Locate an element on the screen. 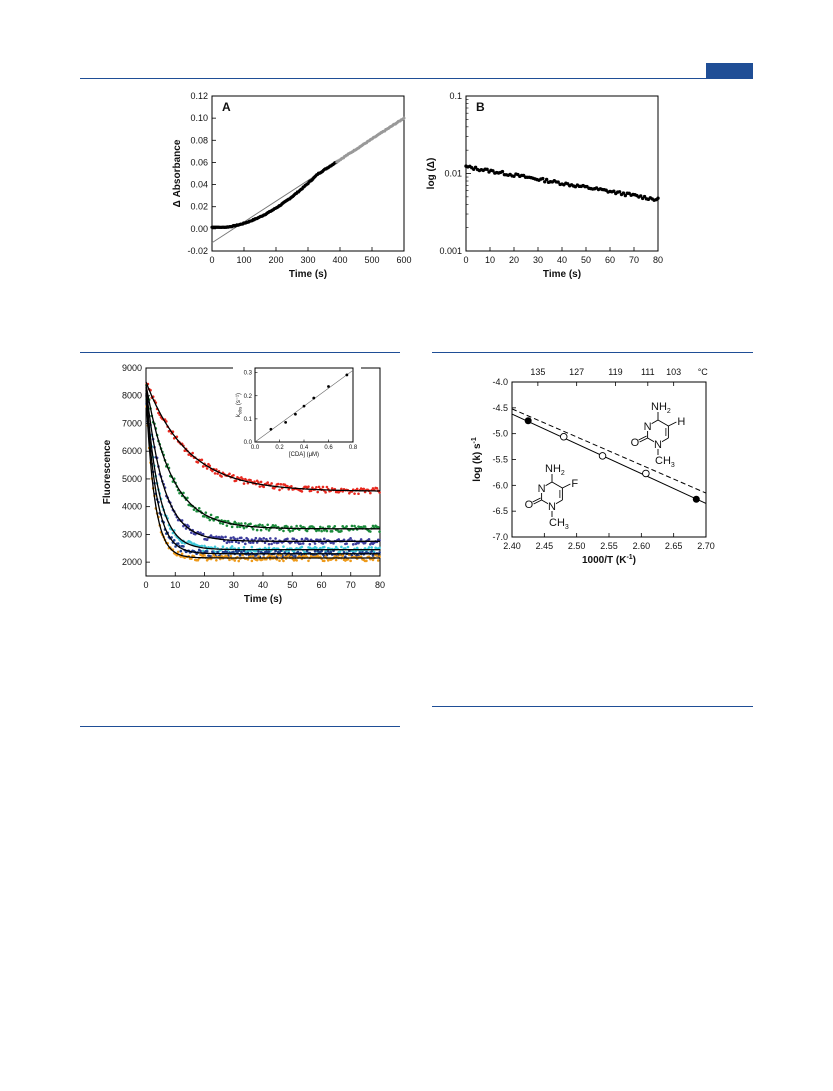 The image size is (833, 1091). x-tick-label: 600 is located at coordinates (403, 260).